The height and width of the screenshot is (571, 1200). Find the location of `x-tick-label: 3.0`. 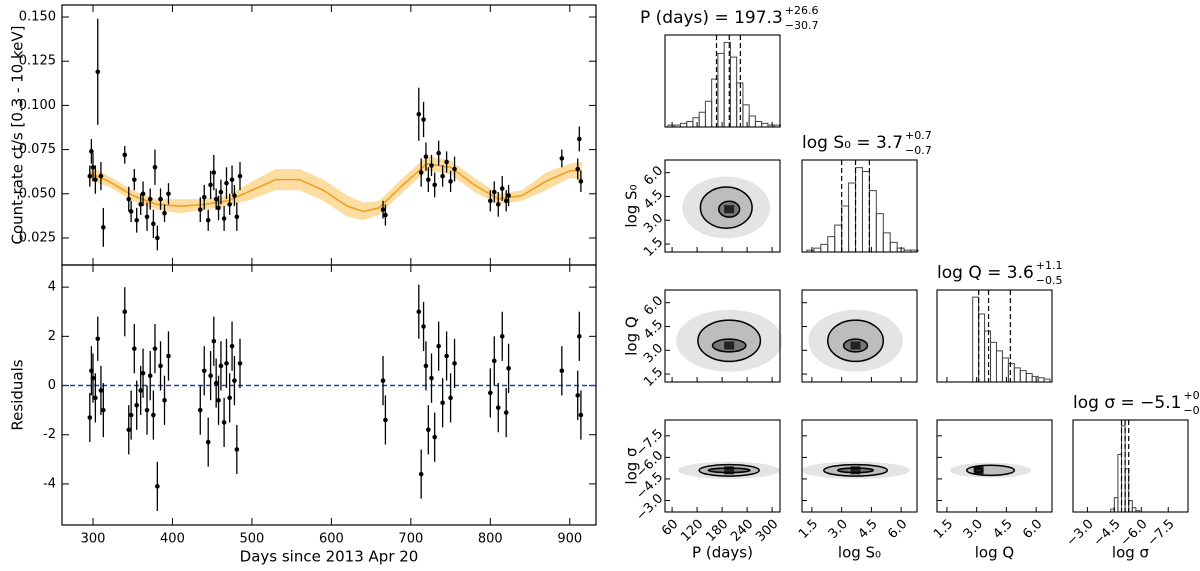

x-tick-label: 3.0 is located at coordinates (838, 529).